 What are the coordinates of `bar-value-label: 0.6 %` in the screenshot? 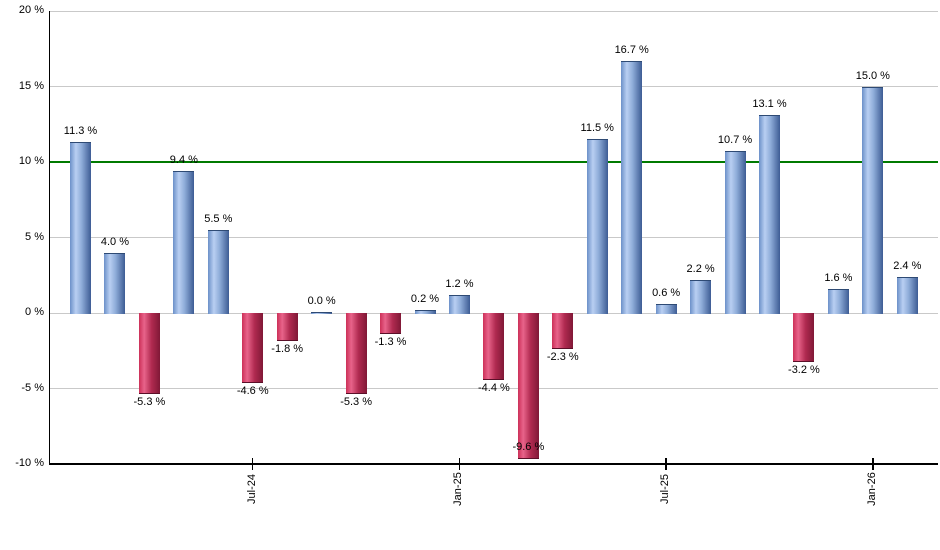 It's located at (666, 292).